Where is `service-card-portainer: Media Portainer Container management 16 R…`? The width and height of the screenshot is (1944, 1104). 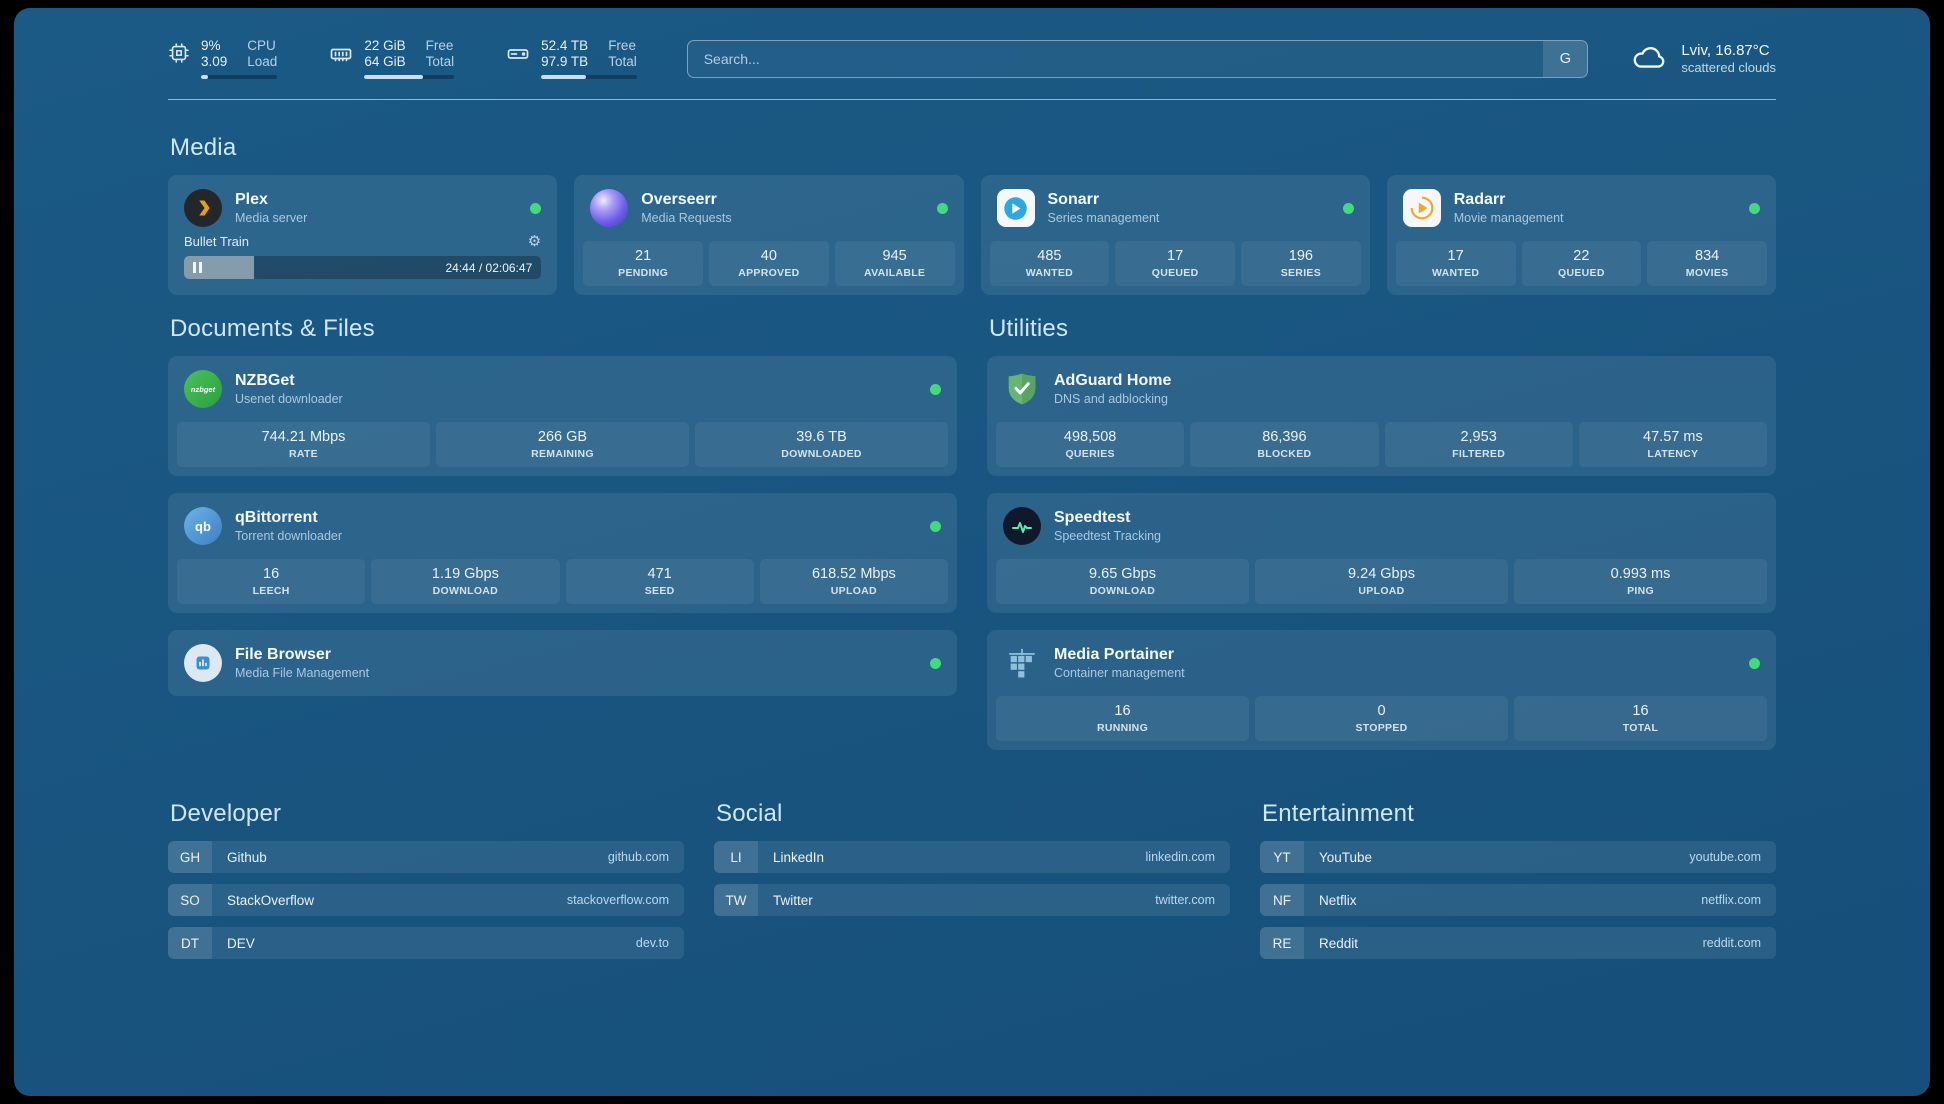
service-card-portainer: Media Portainer Container management 16 R… is located at coordinates (1381, 690).